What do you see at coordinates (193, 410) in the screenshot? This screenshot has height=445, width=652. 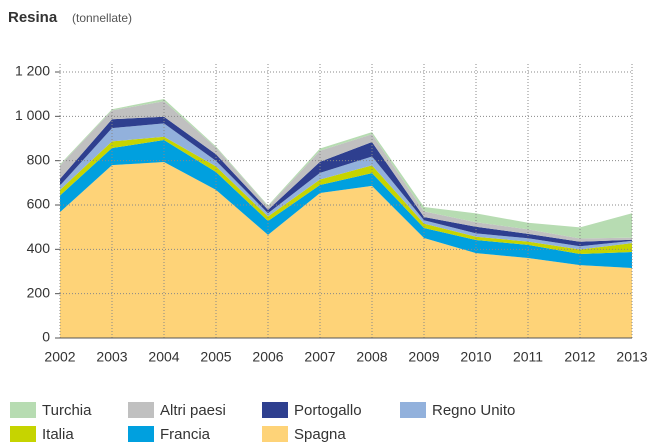 I see `legend-label: Altri paesi` at bounding box center [193, 410].